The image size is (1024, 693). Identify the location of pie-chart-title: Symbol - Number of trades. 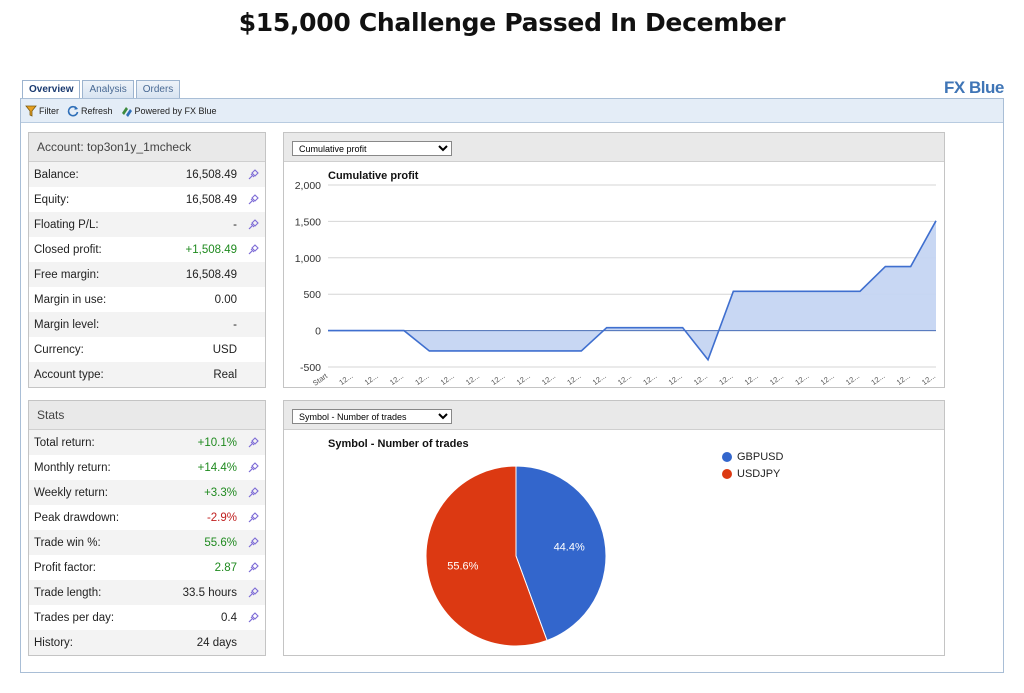
(398, 444).